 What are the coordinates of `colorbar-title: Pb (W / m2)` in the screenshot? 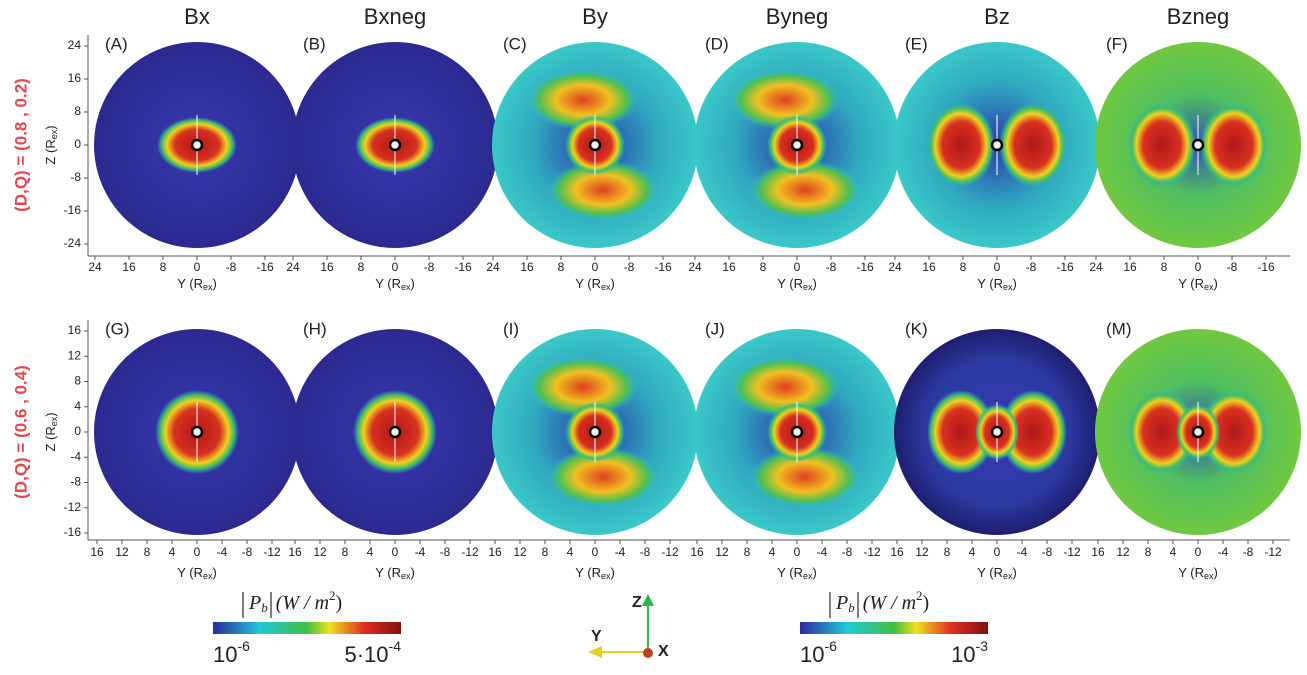 It's located at (882, 601).